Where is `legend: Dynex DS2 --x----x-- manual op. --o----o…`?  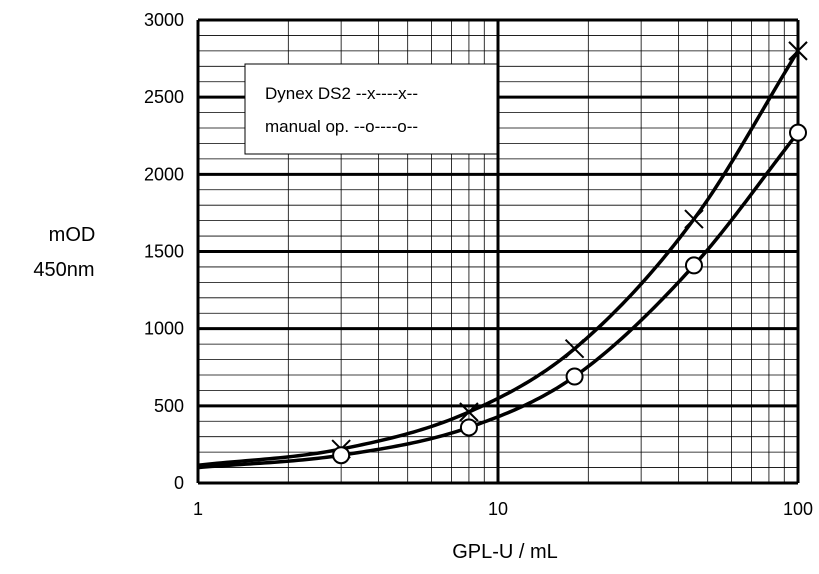 legend: Dynex DS2 --x----x-- manual op. --o----o… is located at coordinates (371, 109).